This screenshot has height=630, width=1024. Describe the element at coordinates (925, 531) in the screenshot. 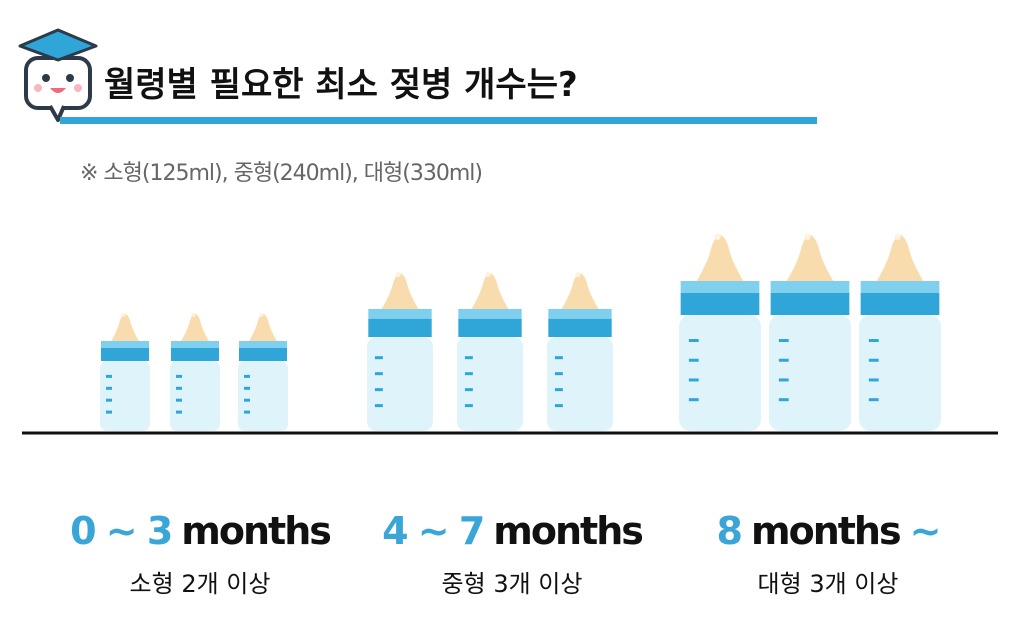

I see `age-range-part: ~` at that location.